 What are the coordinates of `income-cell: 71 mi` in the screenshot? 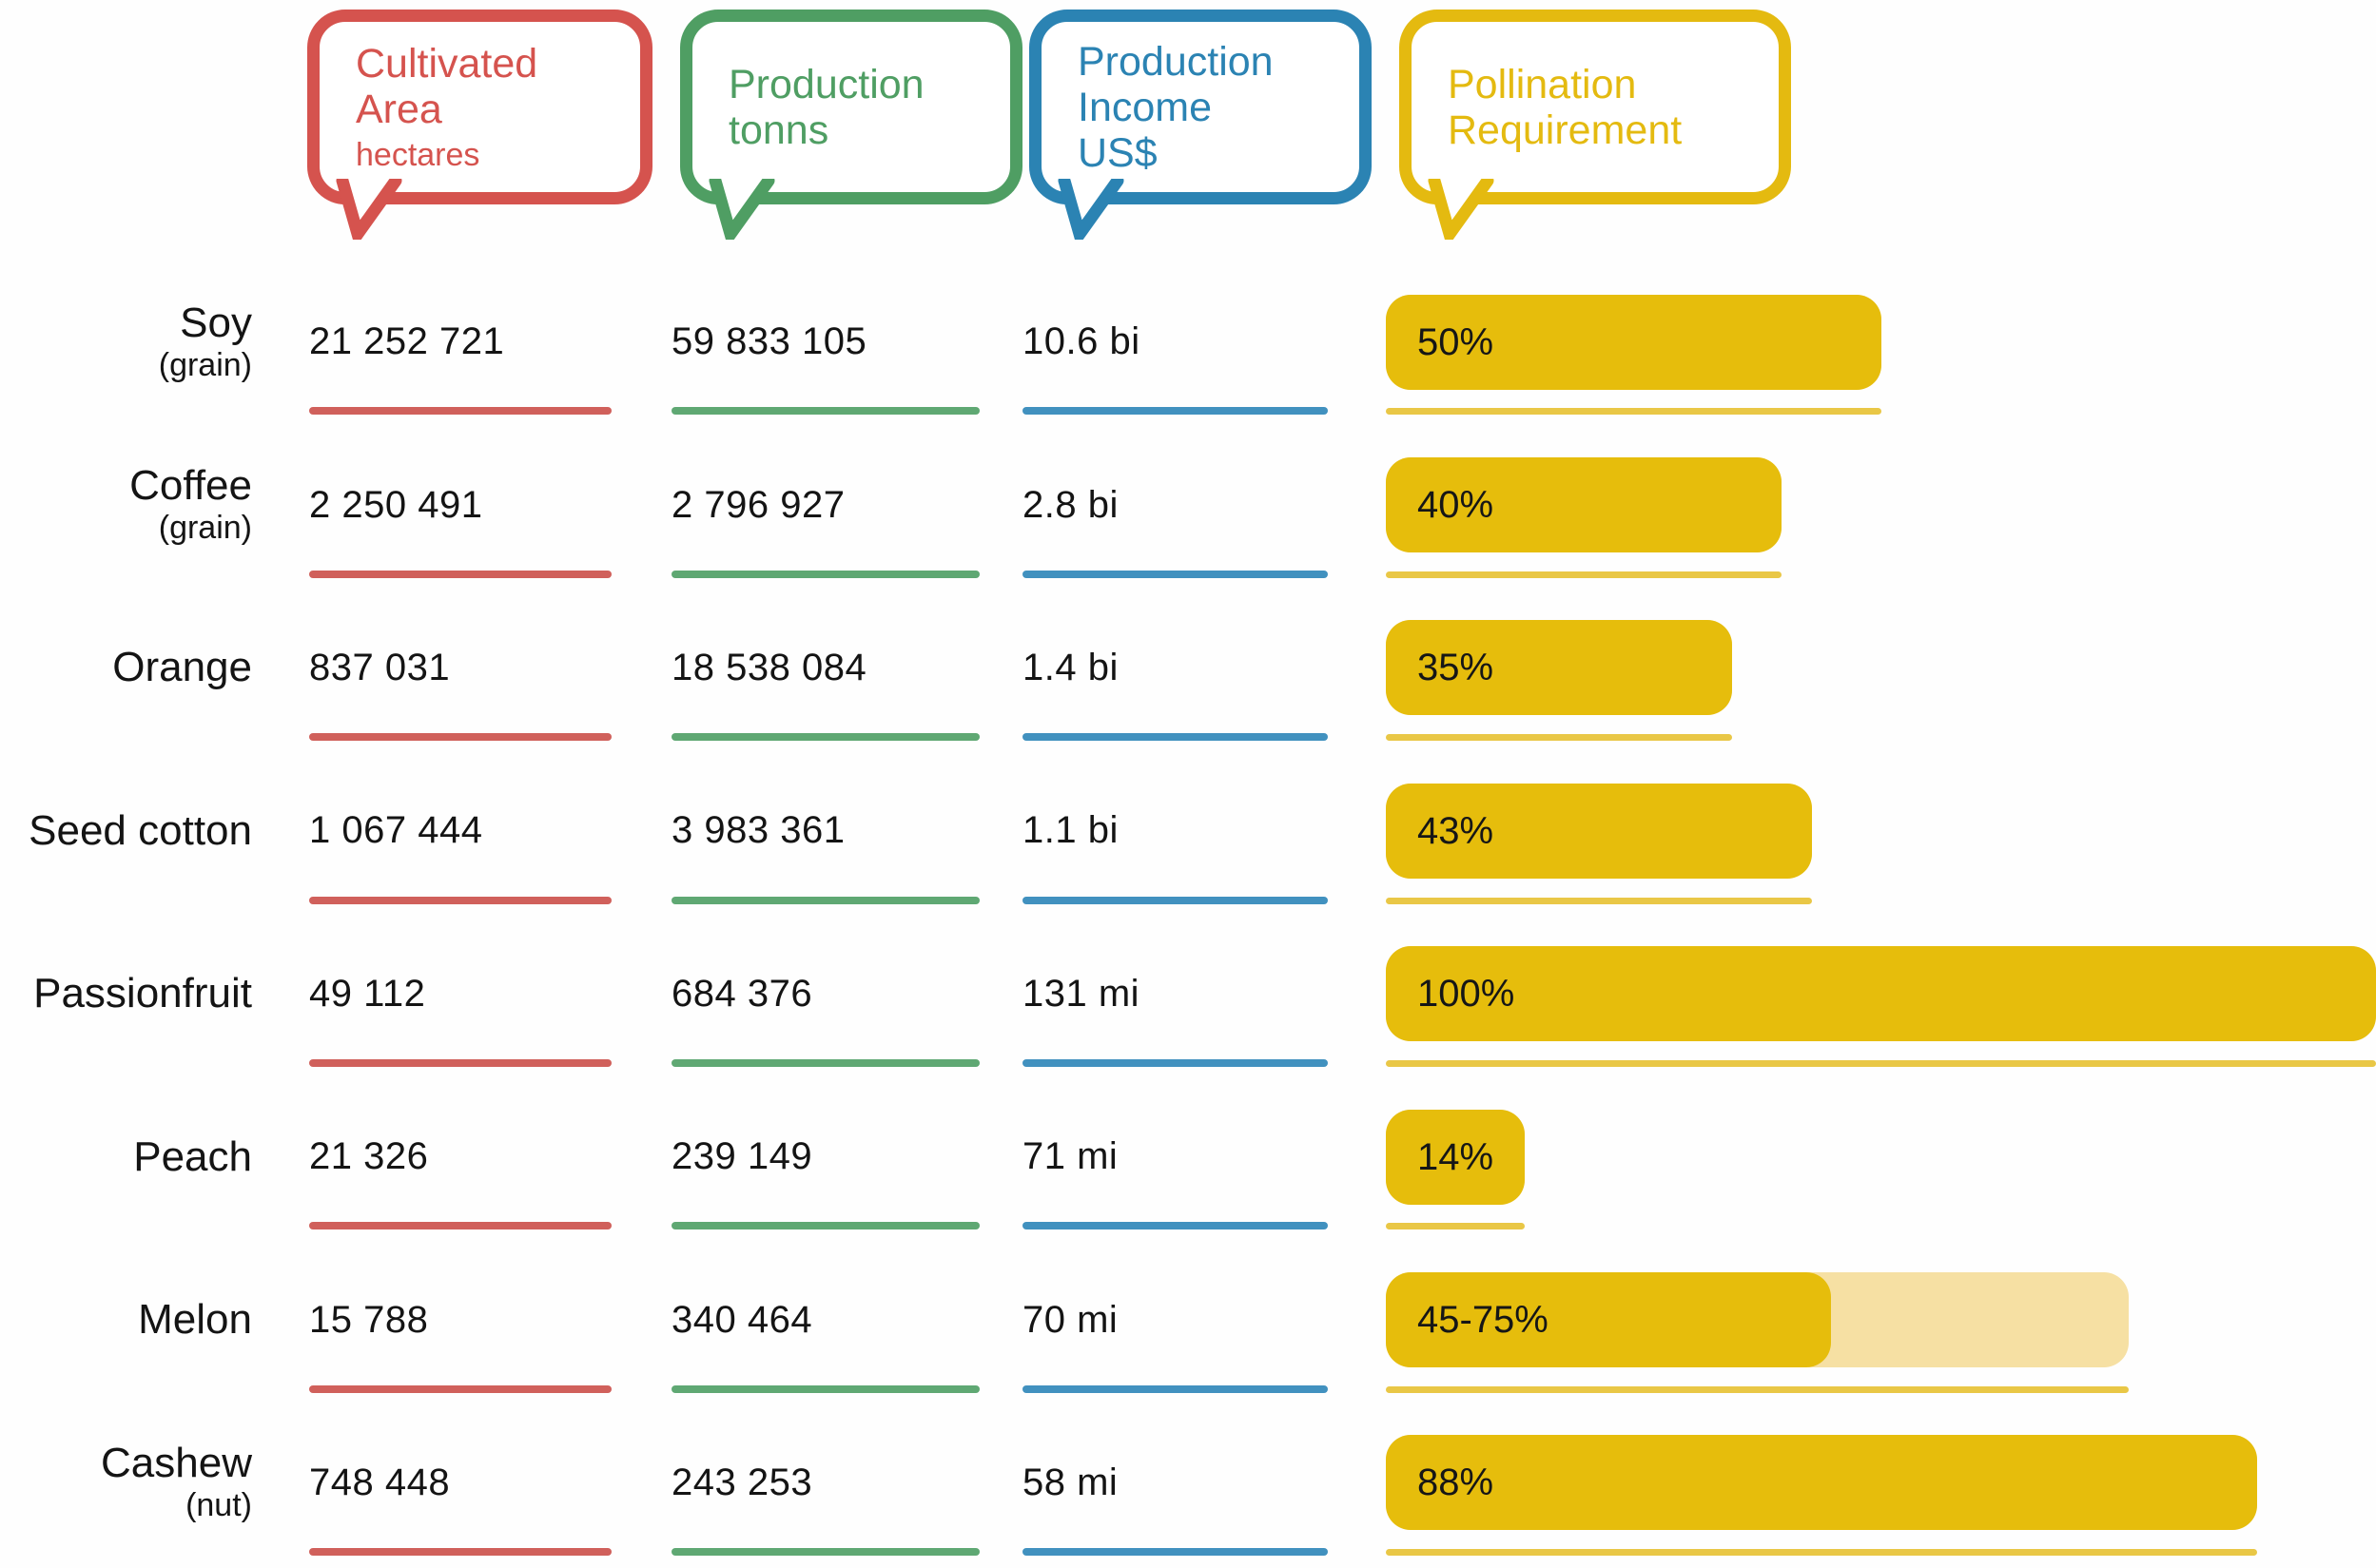 It's located at (1204, 1160).